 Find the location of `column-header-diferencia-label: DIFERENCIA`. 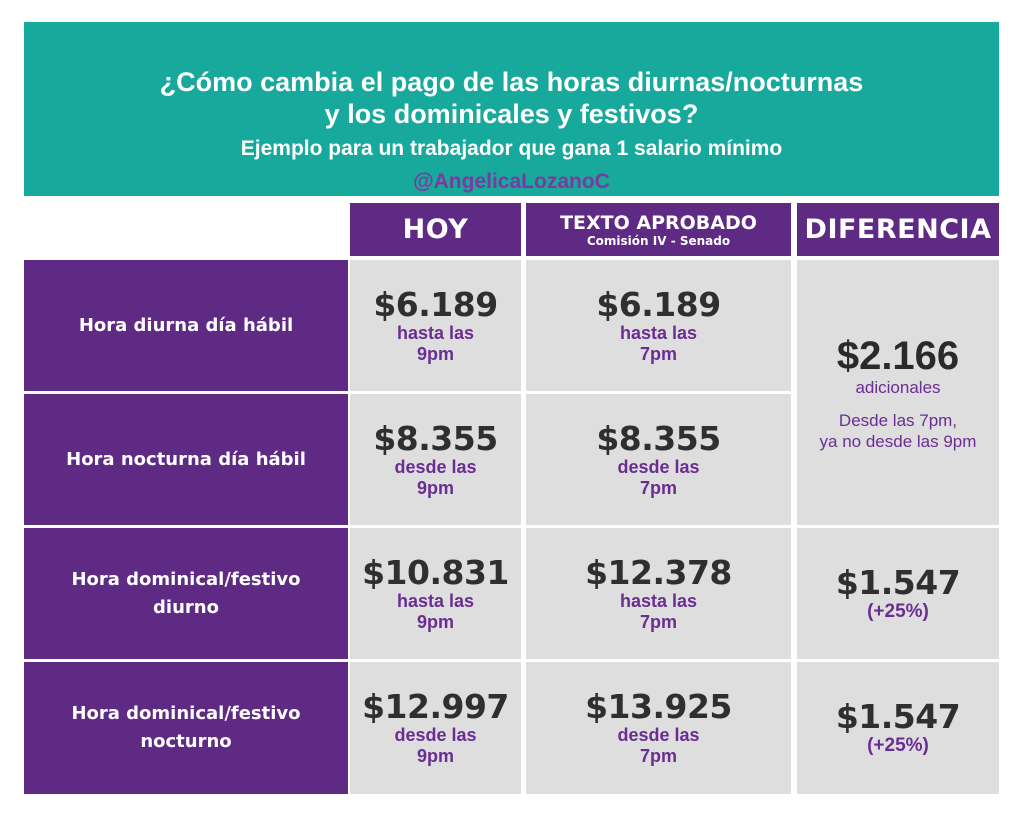

column-header-diferencia-label: DIFERENCIA is located at coordinates (898, 229).